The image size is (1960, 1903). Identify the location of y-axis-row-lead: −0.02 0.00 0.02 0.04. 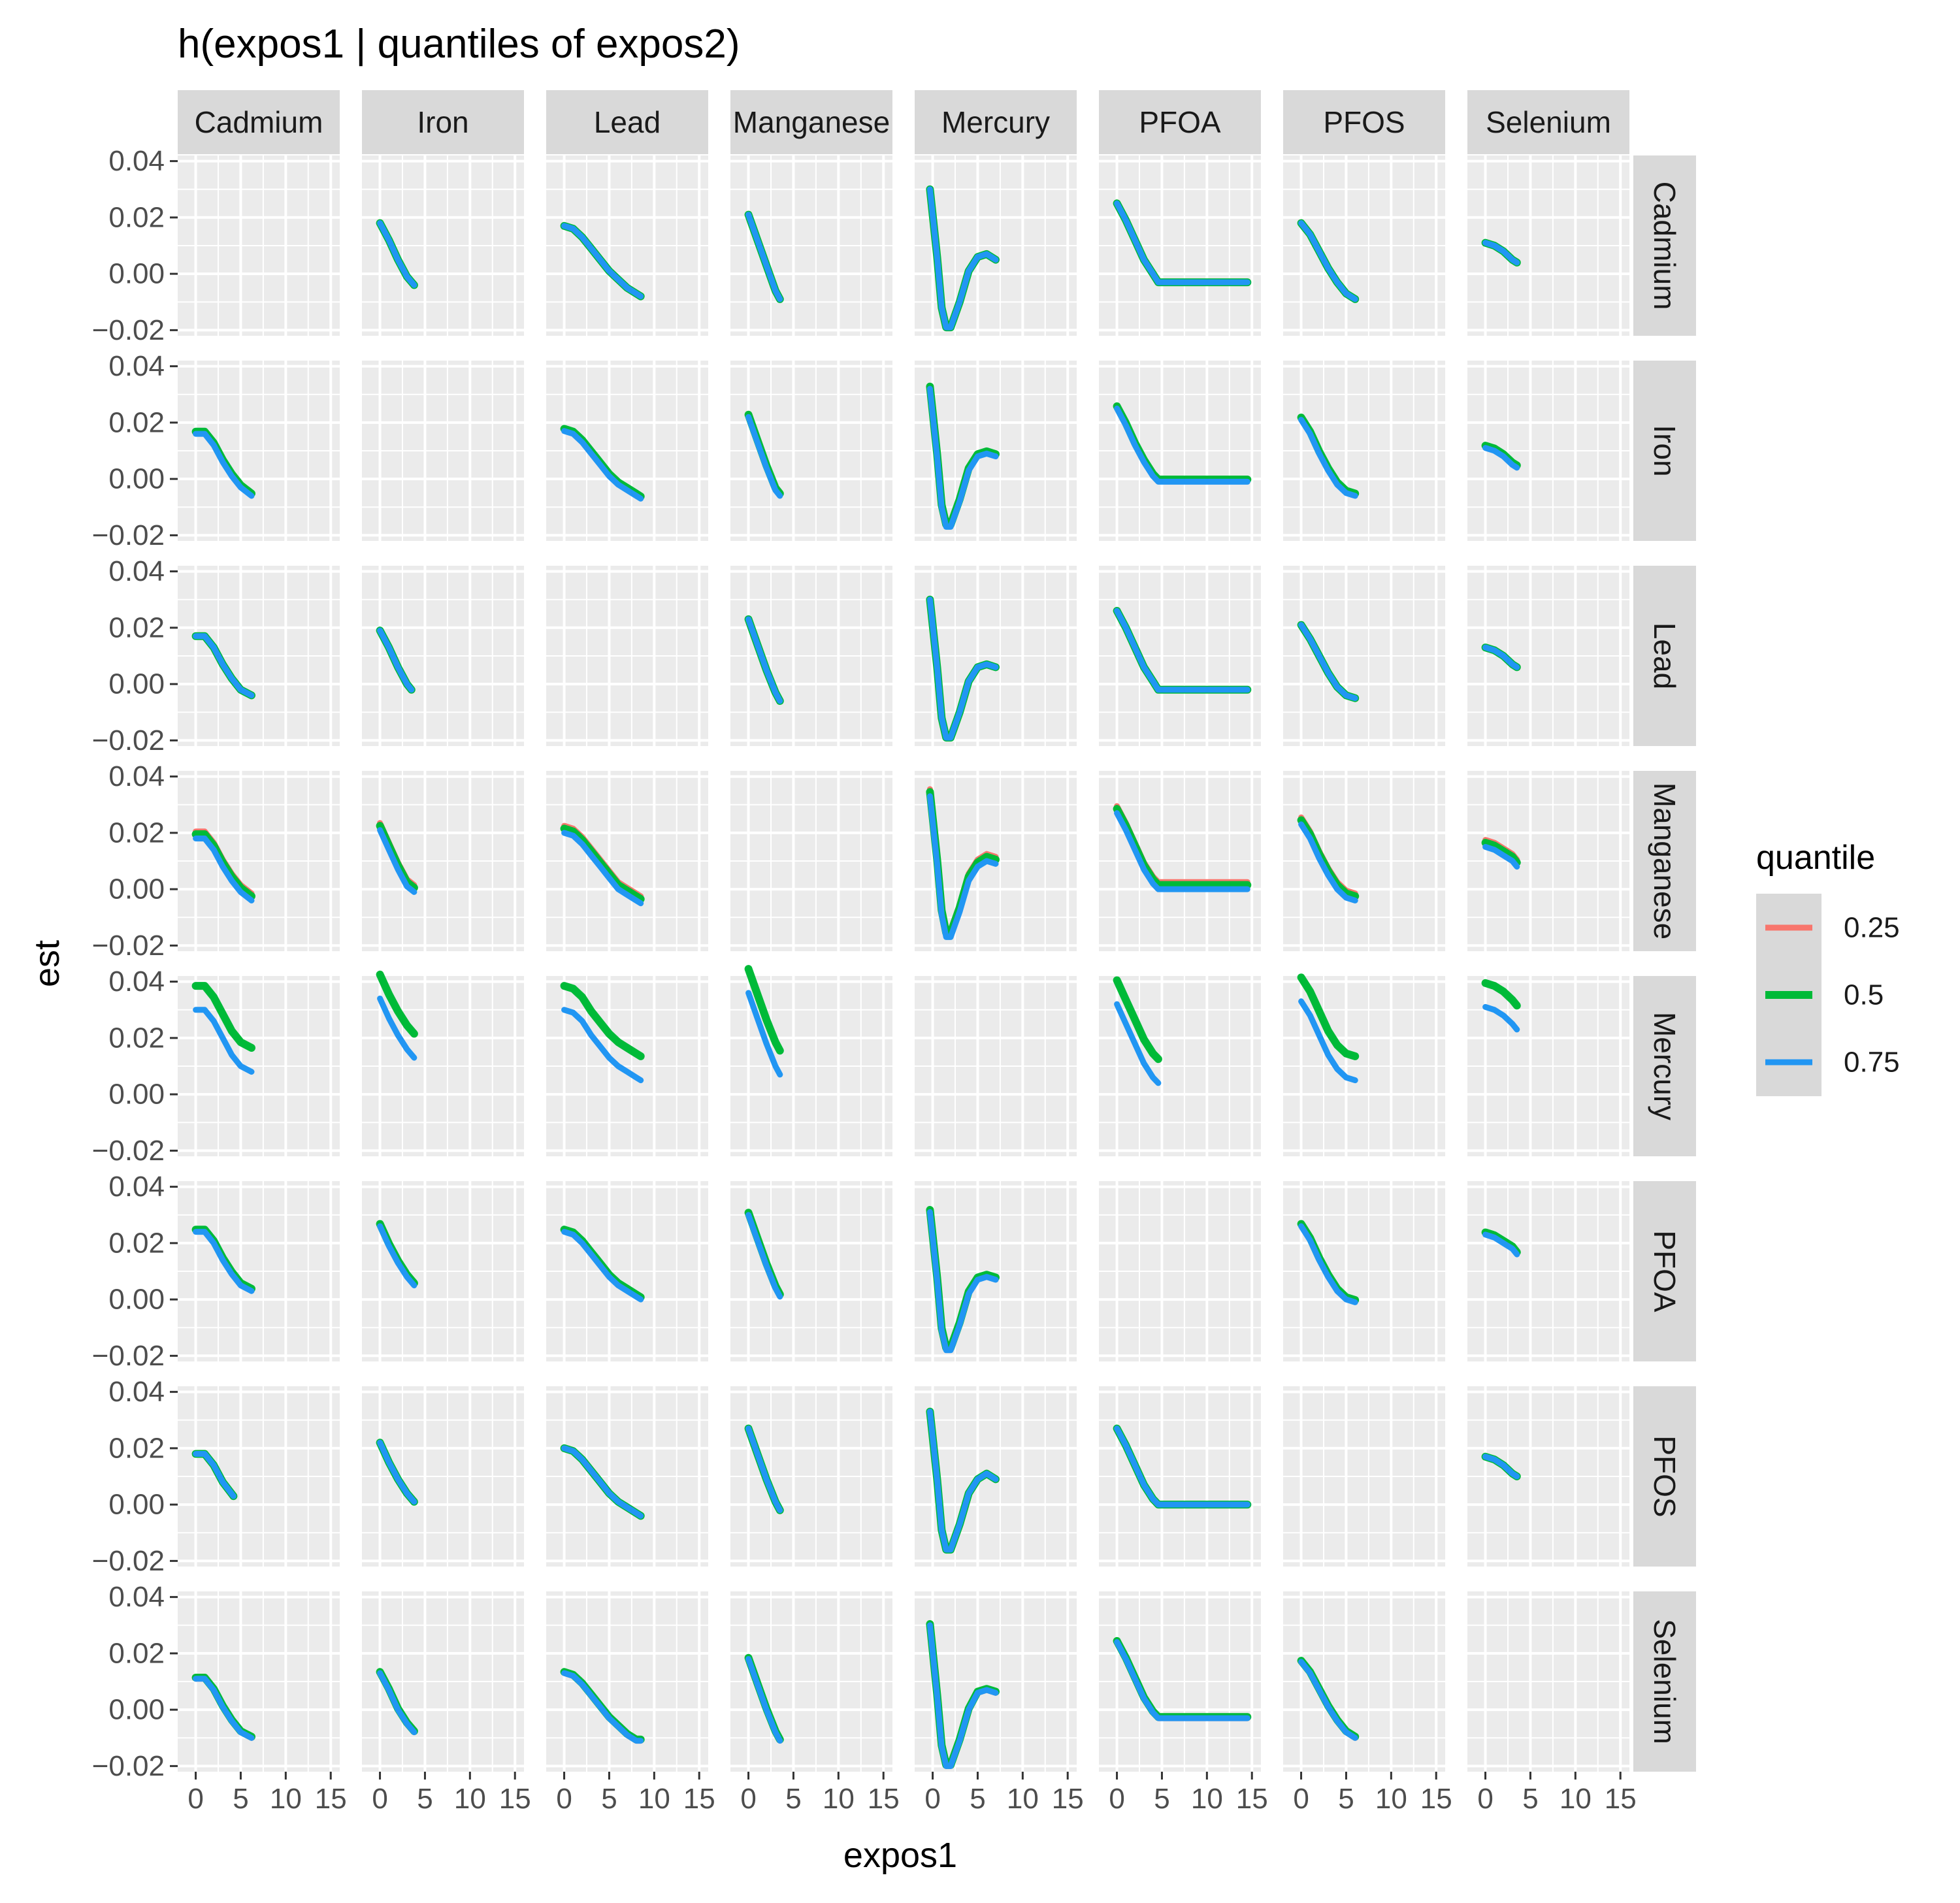
(135, 655).